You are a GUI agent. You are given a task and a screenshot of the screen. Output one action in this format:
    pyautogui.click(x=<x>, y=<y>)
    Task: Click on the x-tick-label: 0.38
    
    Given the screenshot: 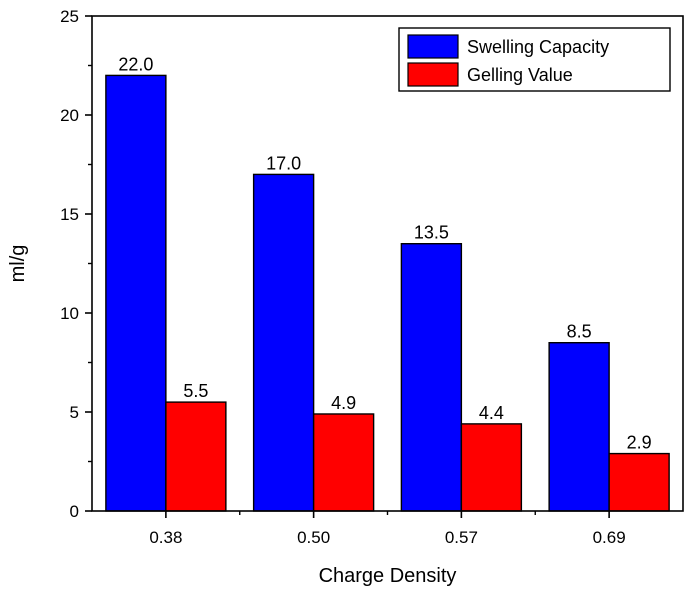 What is the action you would take?
    pyautogui.click(x=165, y=537)
    